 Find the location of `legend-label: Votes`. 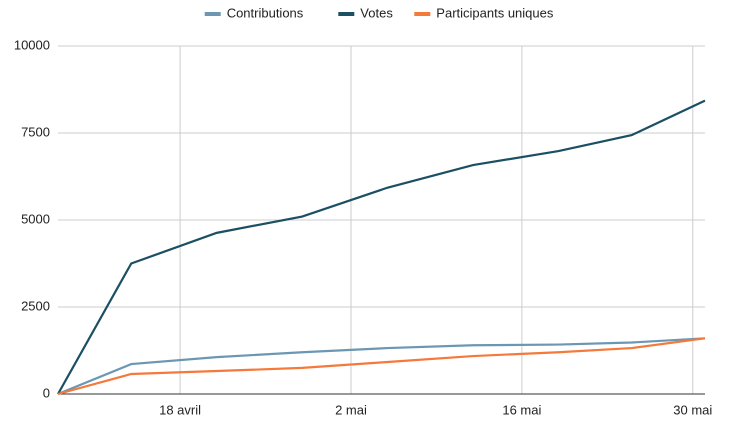

legend-label: Votes is located at coordinates (376, 12).